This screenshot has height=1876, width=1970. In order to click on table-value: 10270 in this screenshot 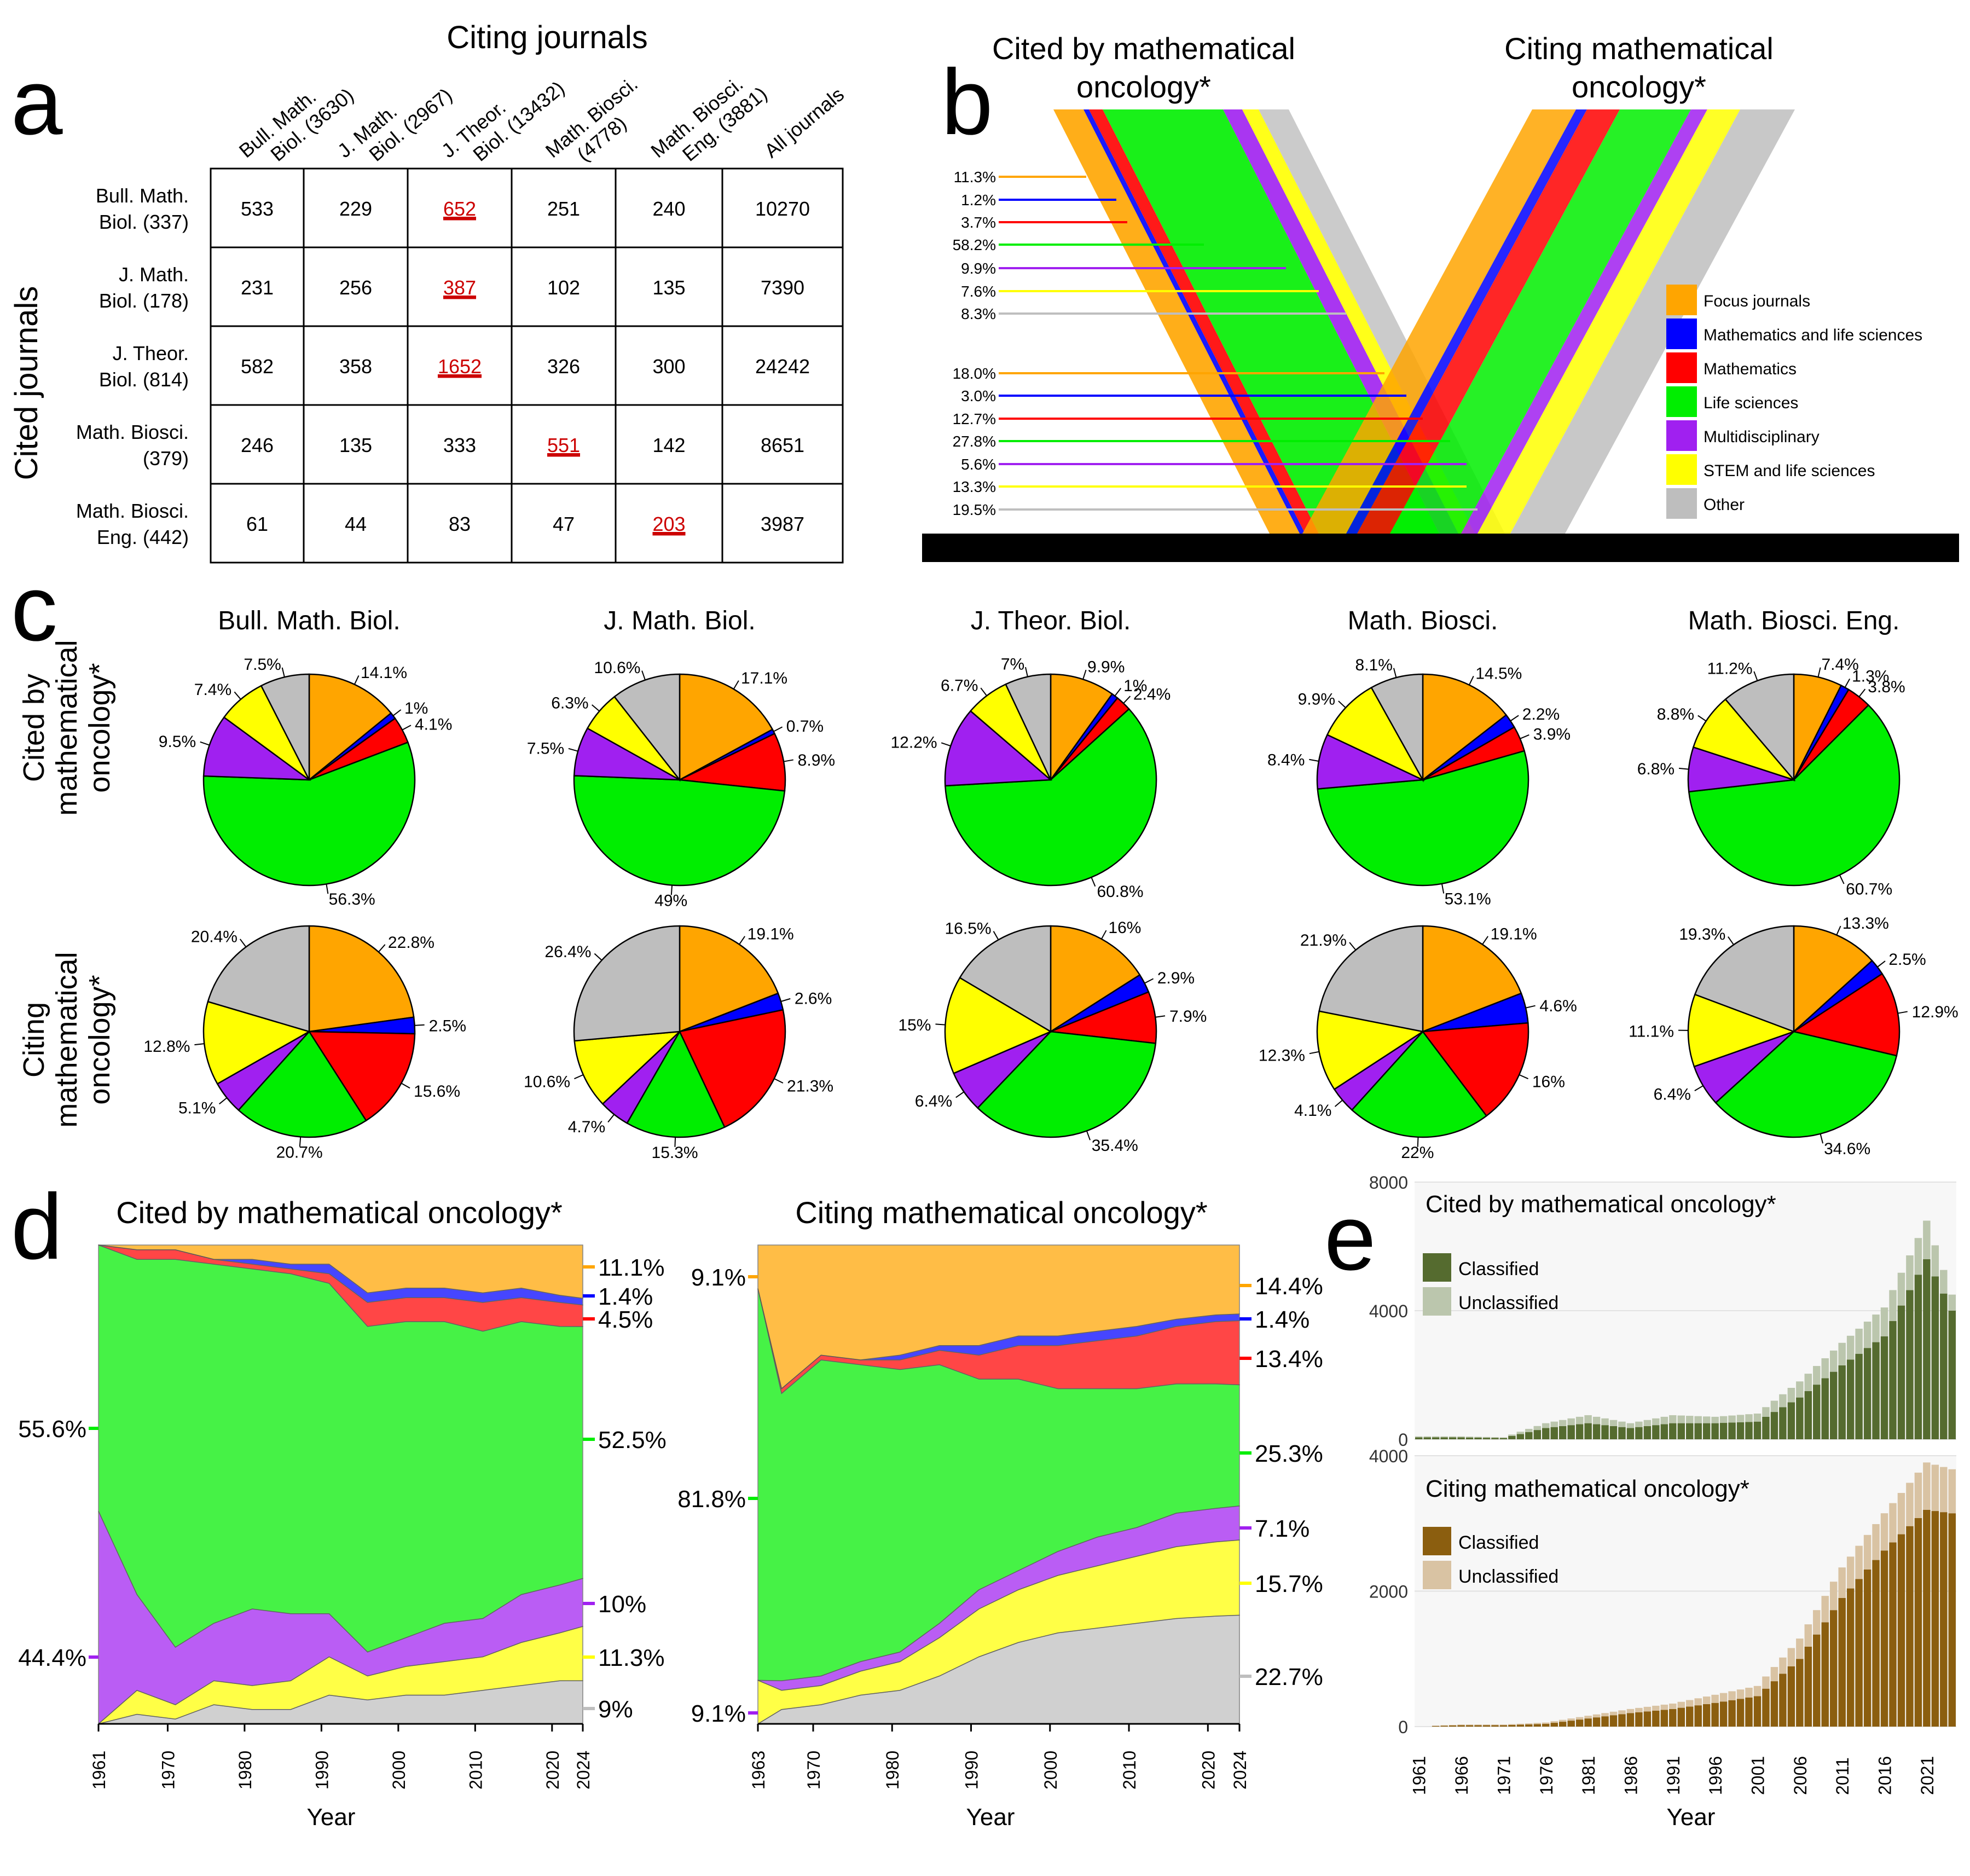, I will do `click(783, 209)`.